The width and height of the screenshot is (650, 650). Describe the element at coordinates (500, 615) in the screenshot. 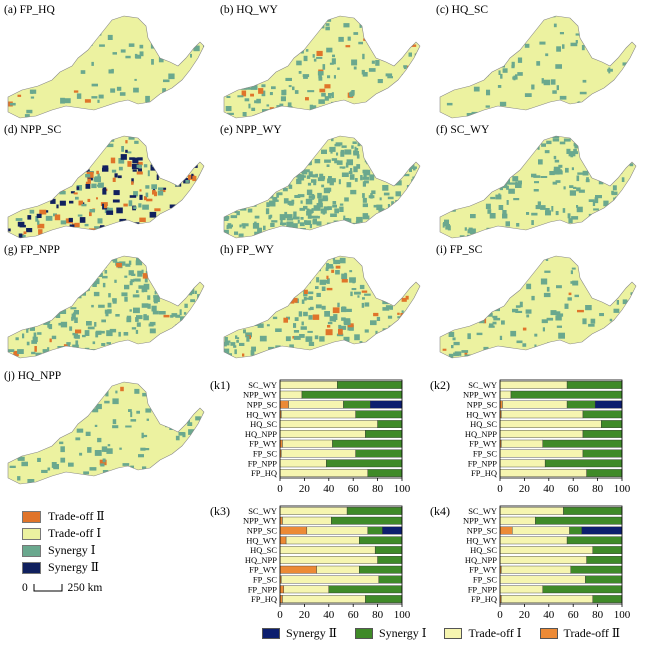

I see `x-tick-label: 0` at that location.